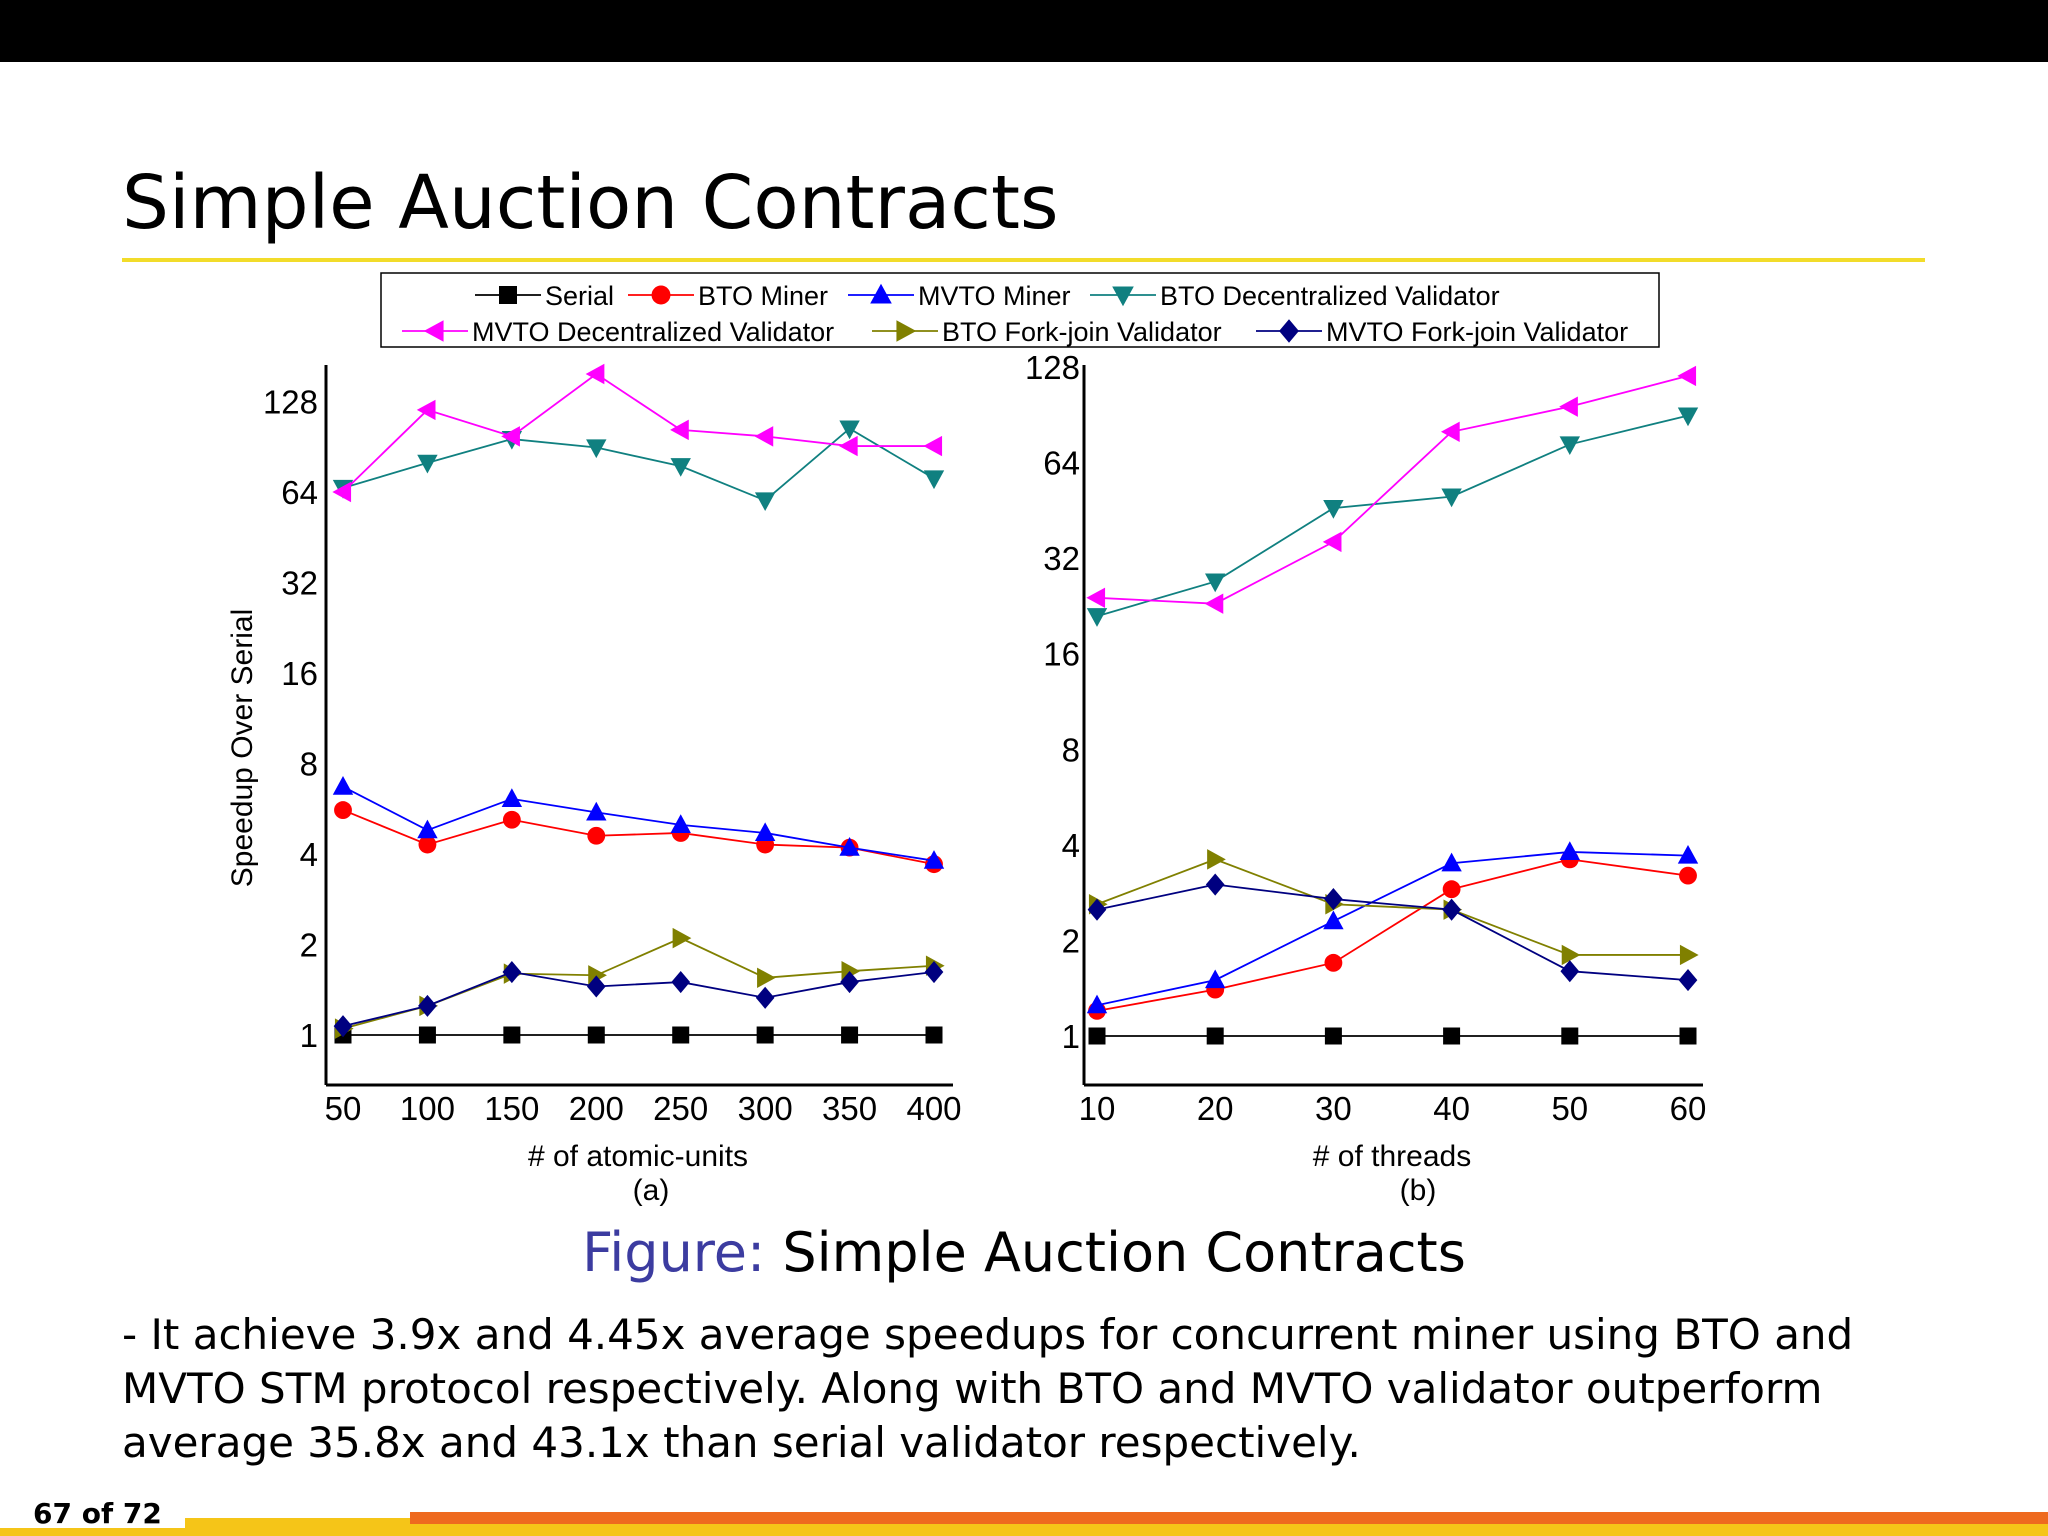 This screenshot has width=2048, height=1536. What do you see at coordinates (1071, 845) in the screenshot?
I see `panel-b-ytick-label: 4` at bounding box center [1071, 845].